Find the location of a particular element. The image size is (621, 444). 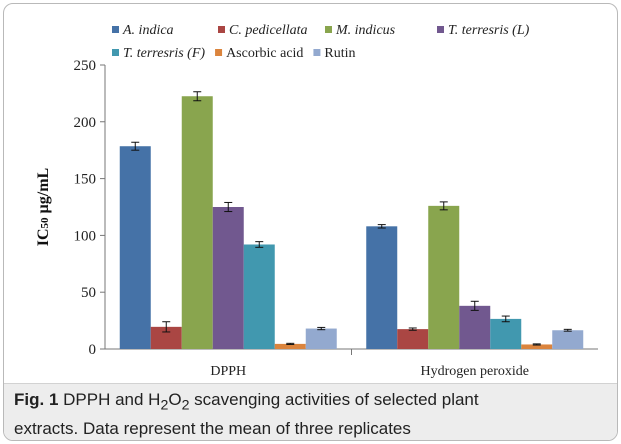

y-tick-label: 100 is located at coordinates (85, 236).